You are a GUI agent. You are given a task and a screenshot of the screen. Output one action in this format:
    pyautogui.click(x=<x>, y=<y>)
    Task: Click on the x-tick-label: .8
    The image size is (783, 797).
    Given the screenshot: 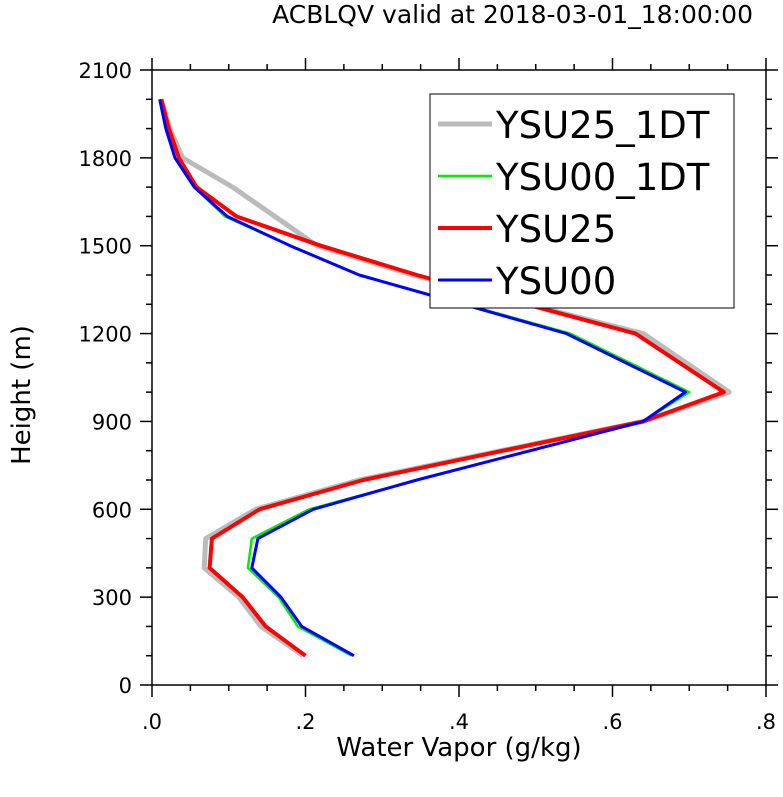 What is the action you would take?
    pyautogui.click(x=766, y=722)
    